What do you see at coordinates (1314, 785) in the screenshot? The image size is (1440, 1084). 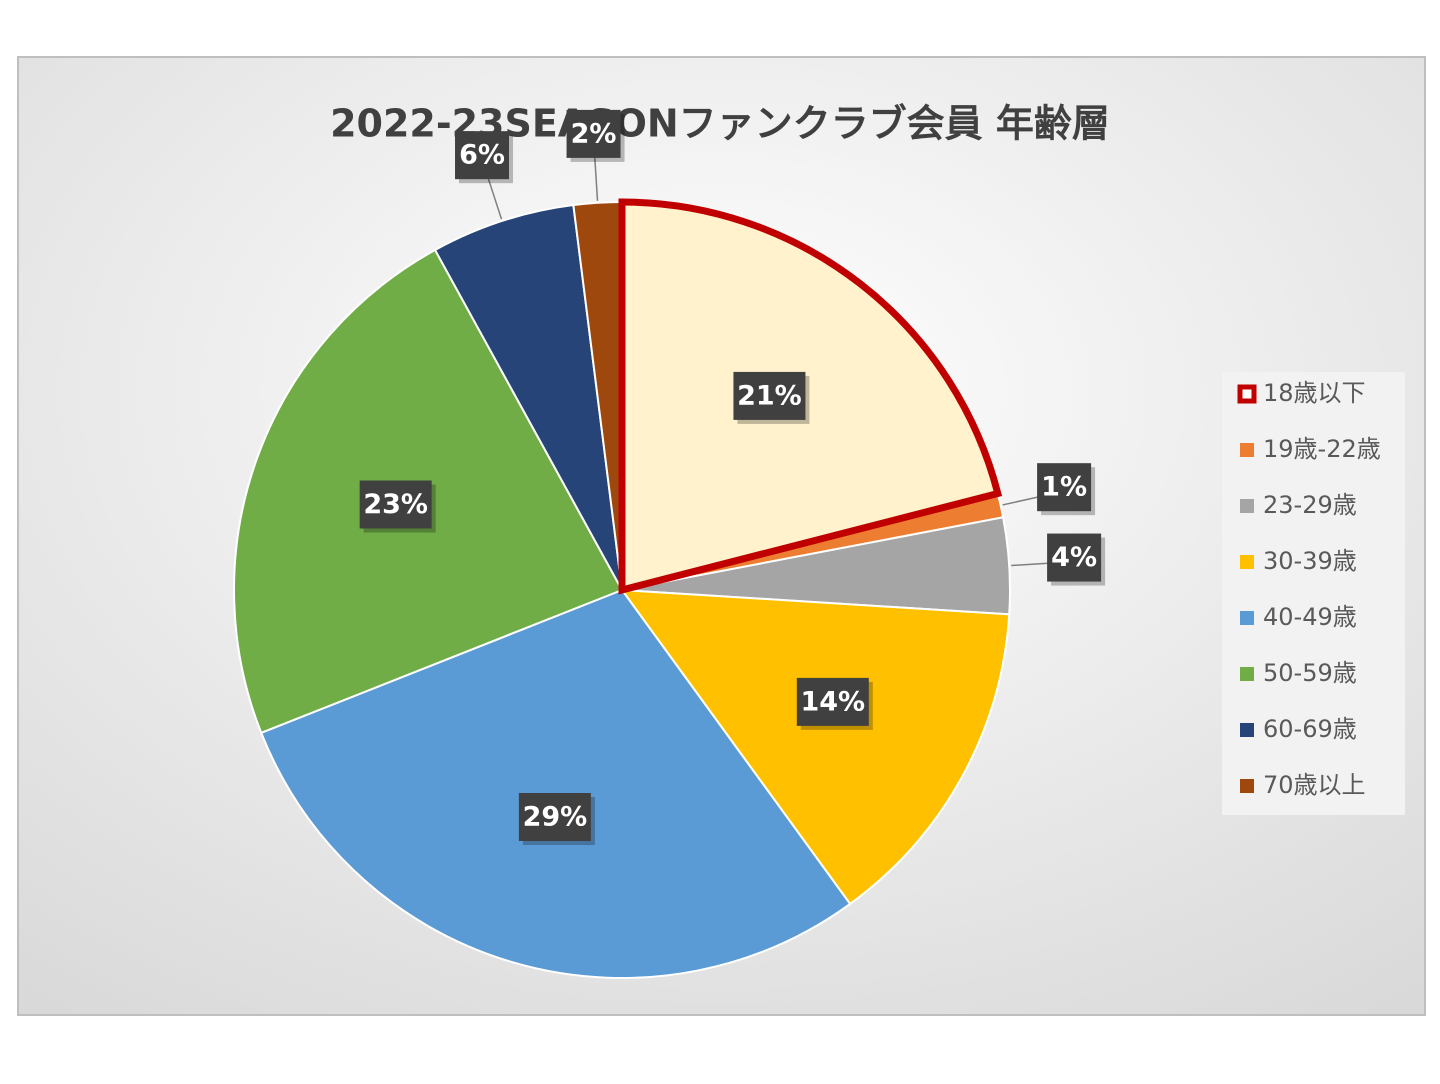 I see `legend-label: 70歳以上` at bounding box center [1314, 785].